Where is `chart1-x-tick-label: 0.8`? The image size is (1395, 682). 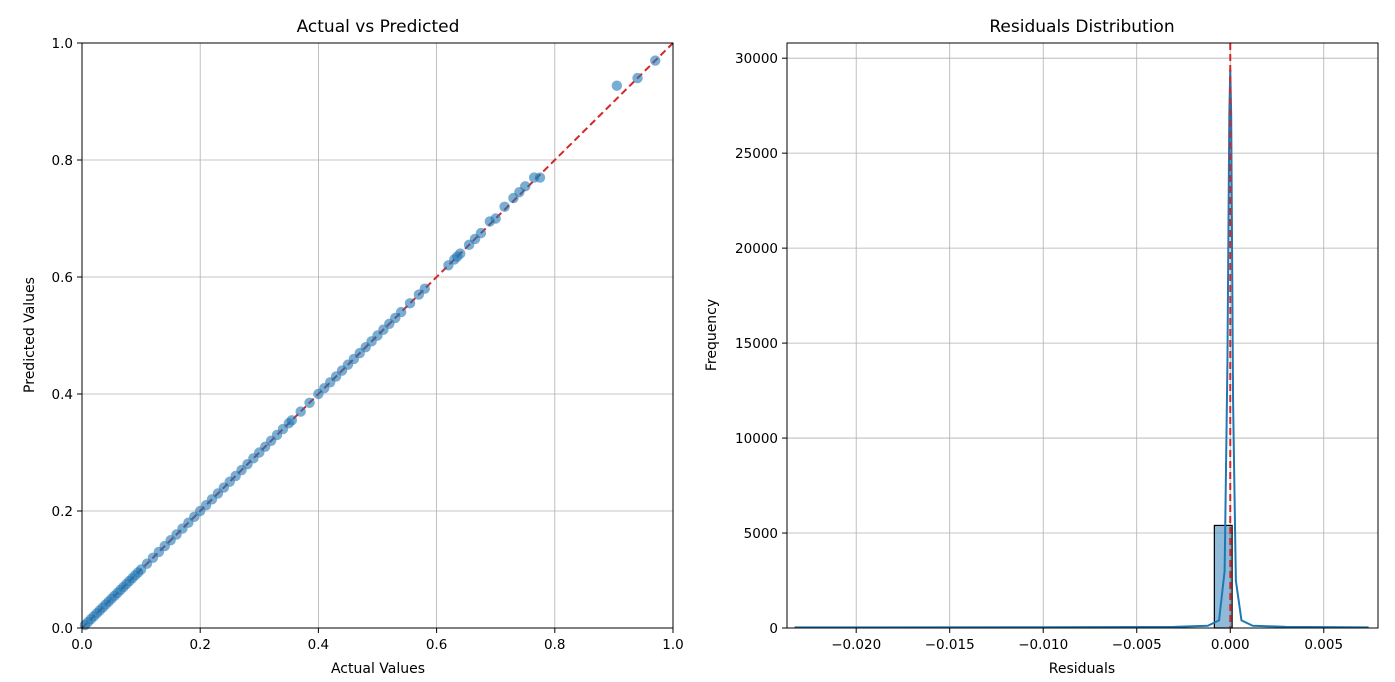 chart1-x-tick-label: 0.8 is located at coordinates (554, 645).